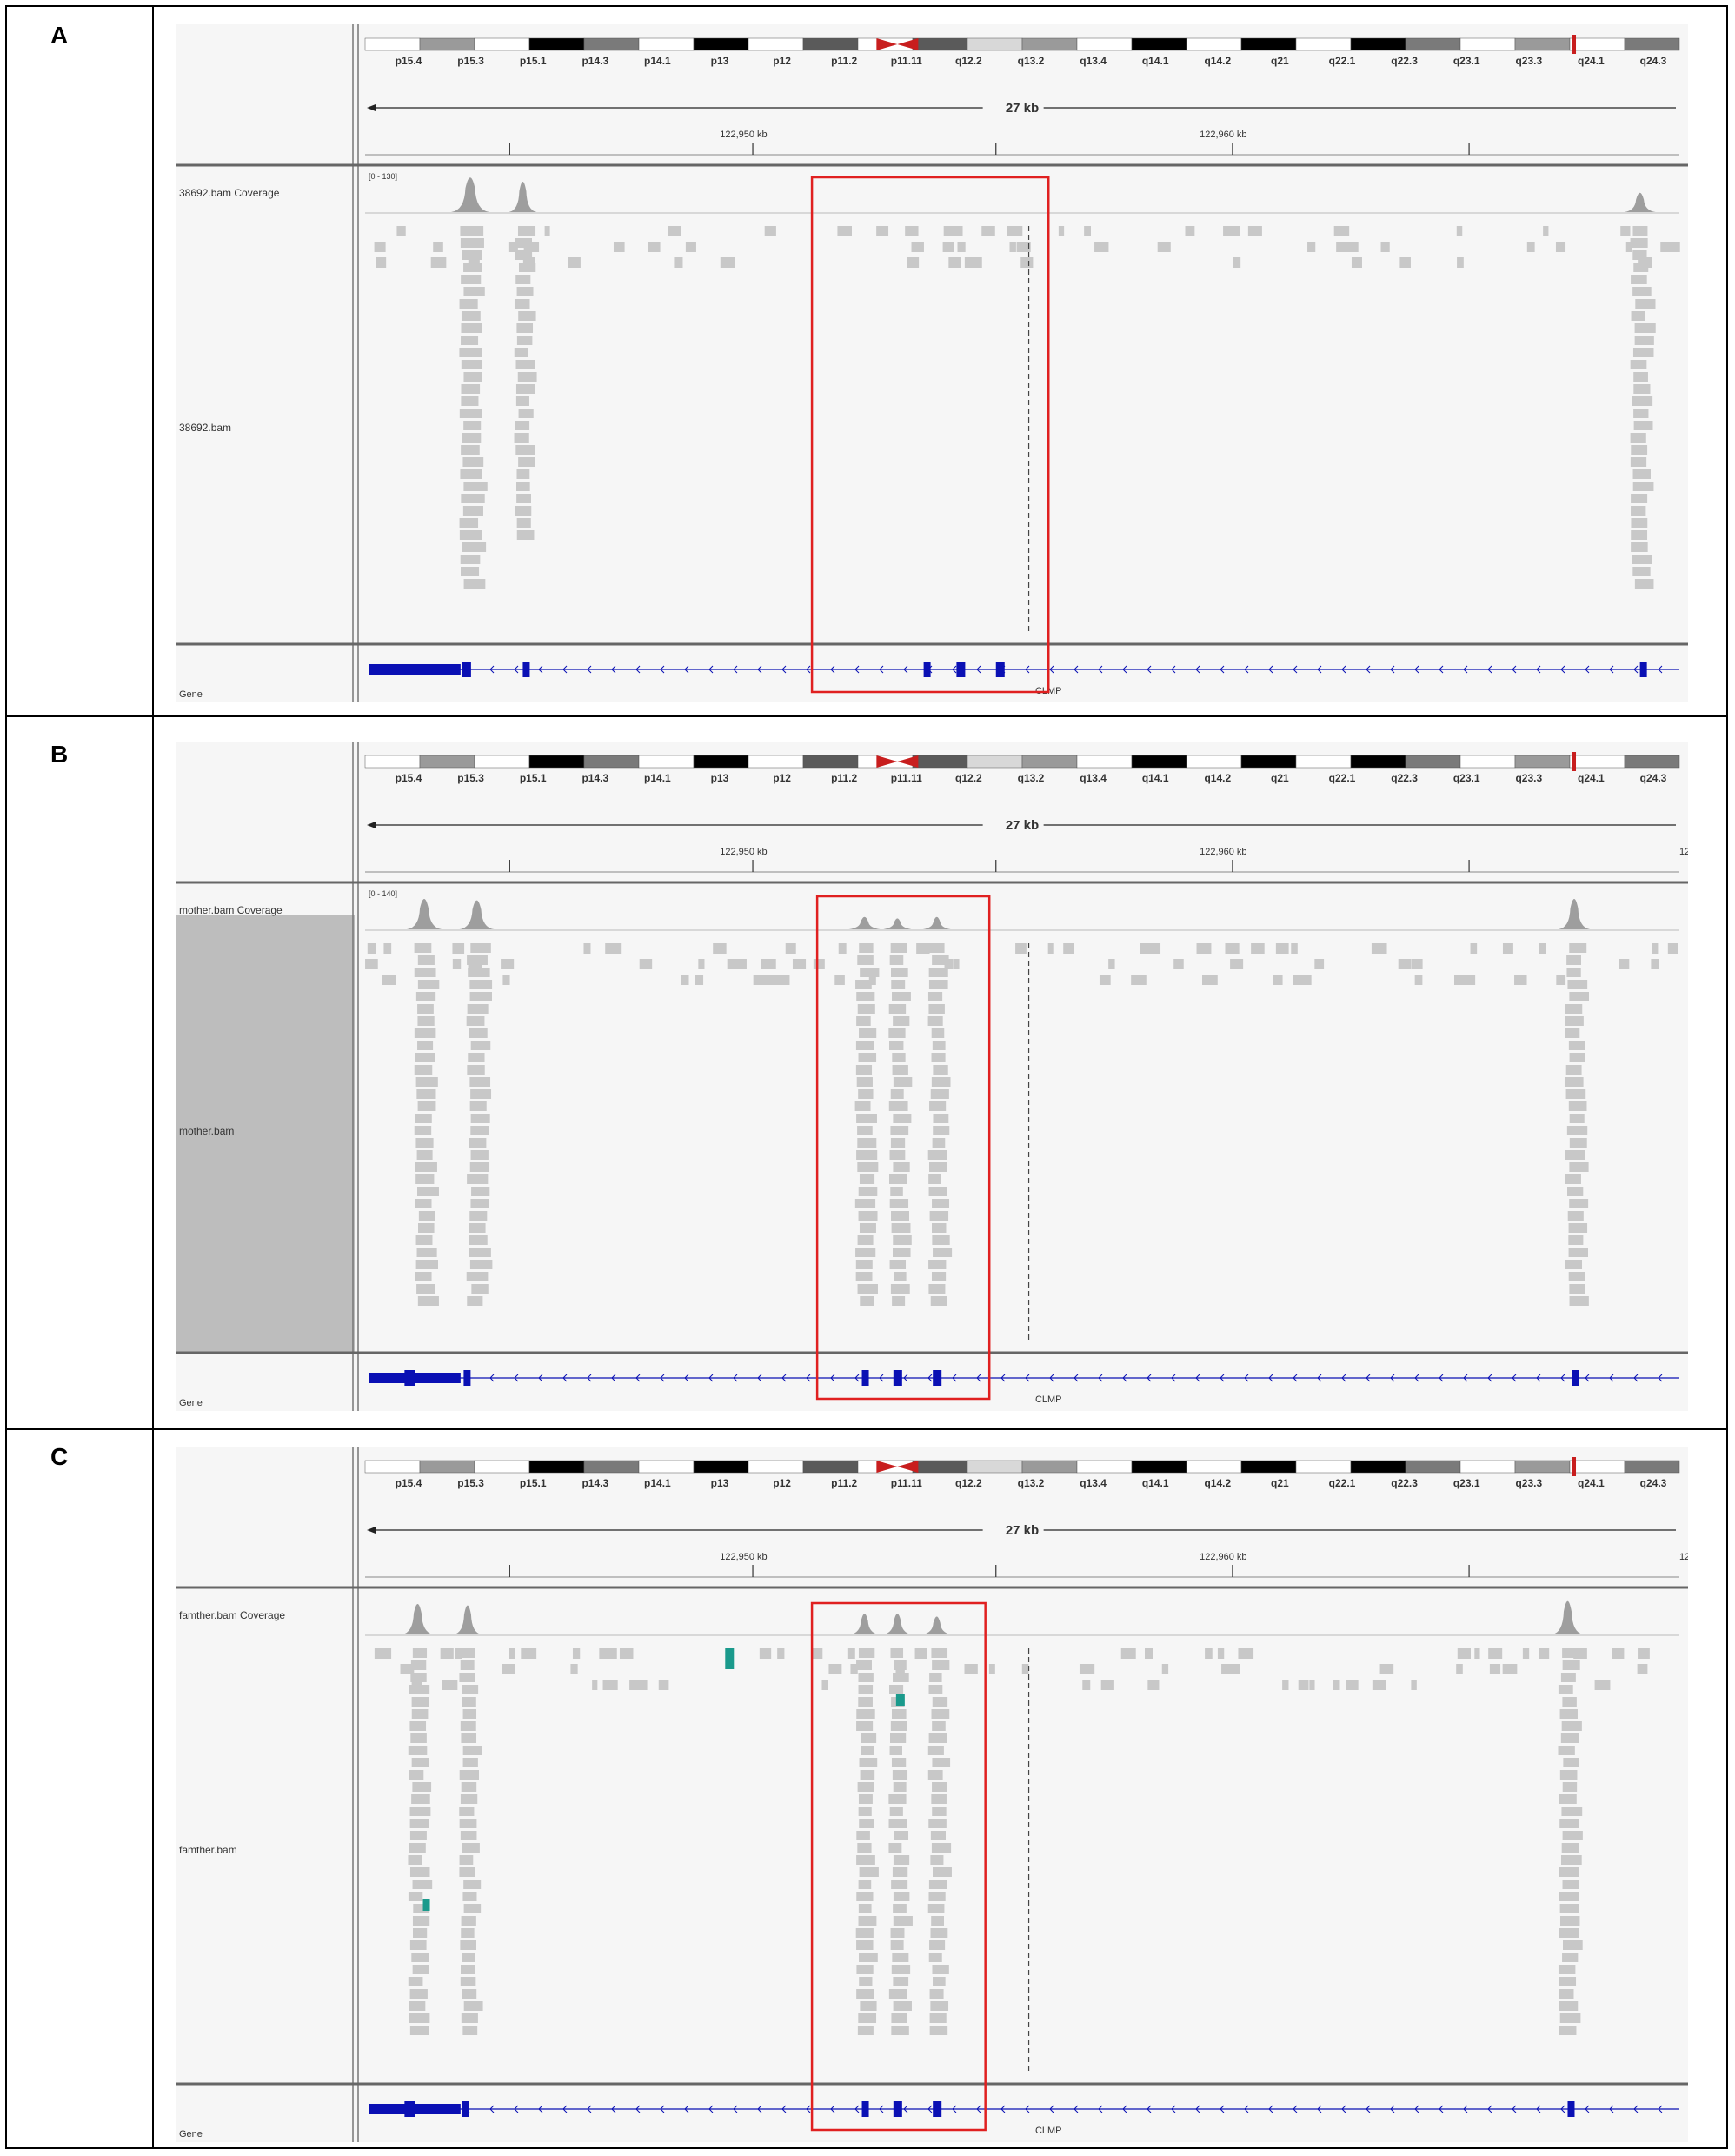 This screenshot has height=2156, width=1735. I want to click on ruler-tick-label: 122,950 kb, so click(743, 852).